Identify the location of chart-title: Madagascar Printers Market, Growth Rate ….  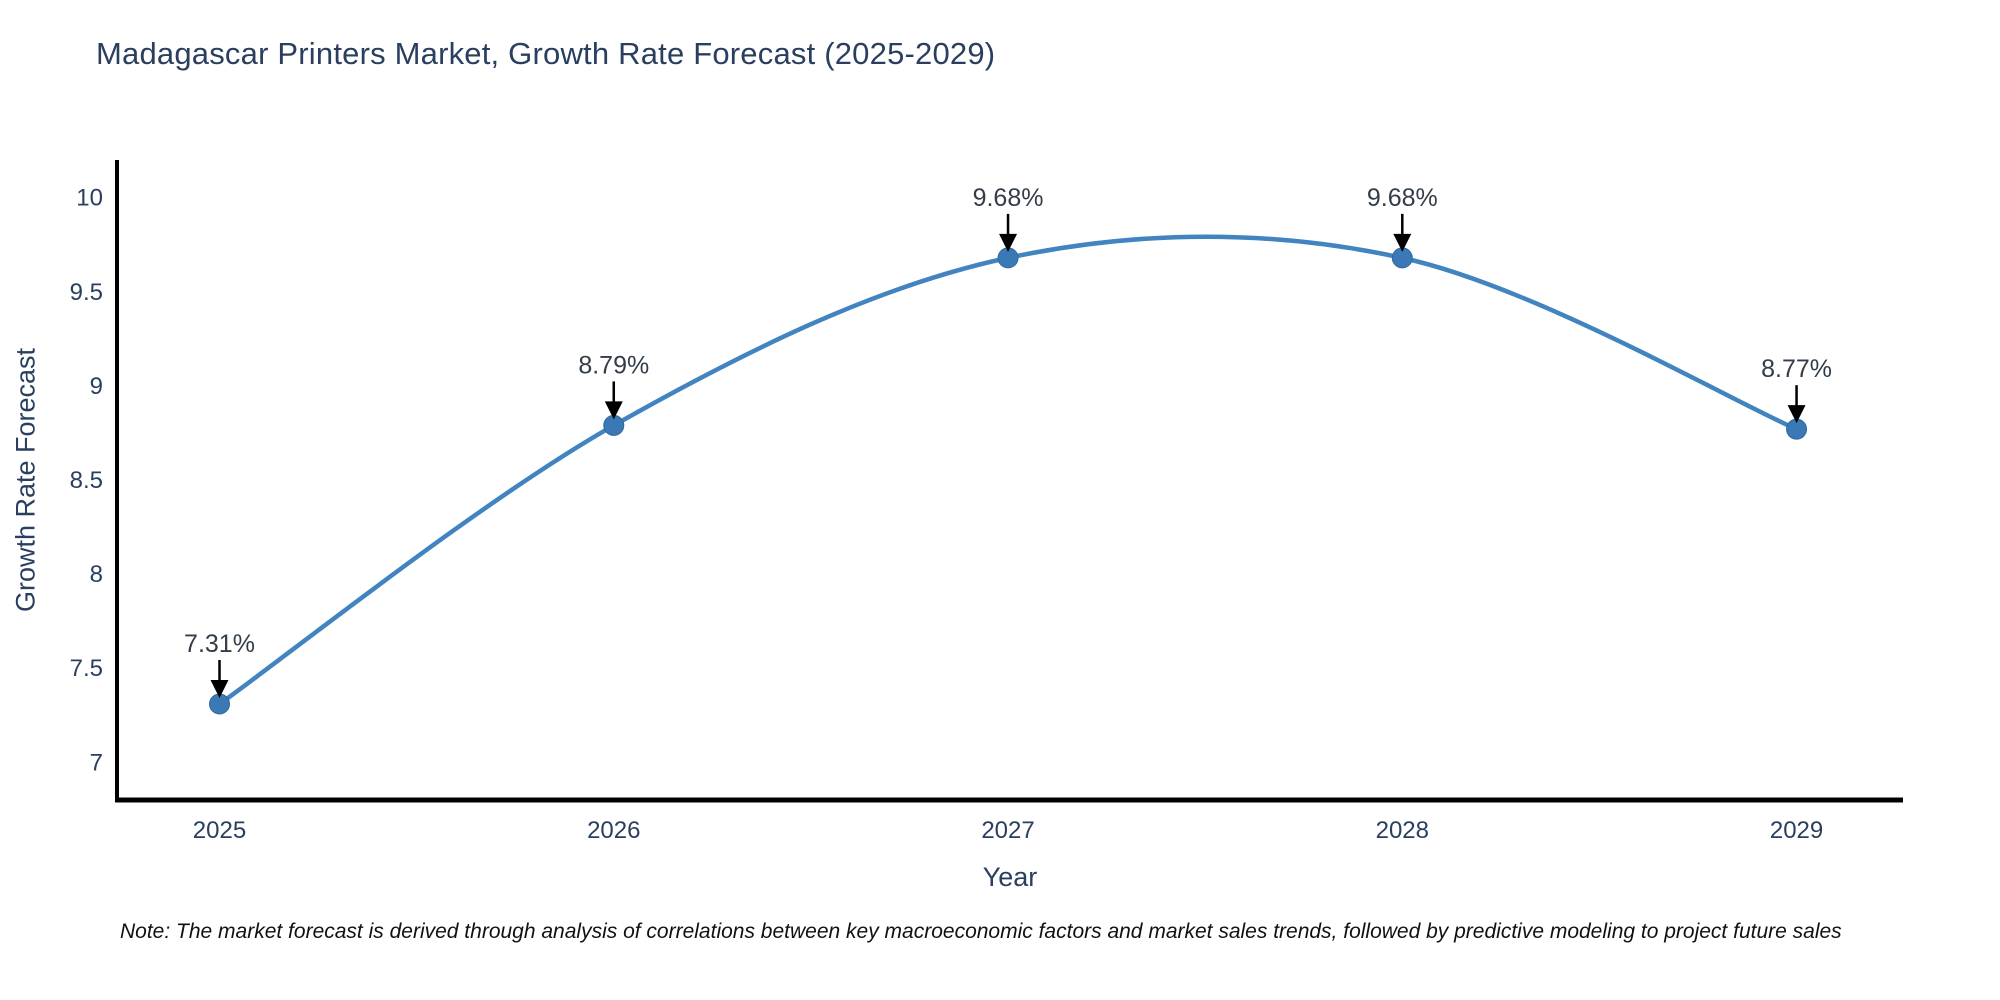
(546, 53).